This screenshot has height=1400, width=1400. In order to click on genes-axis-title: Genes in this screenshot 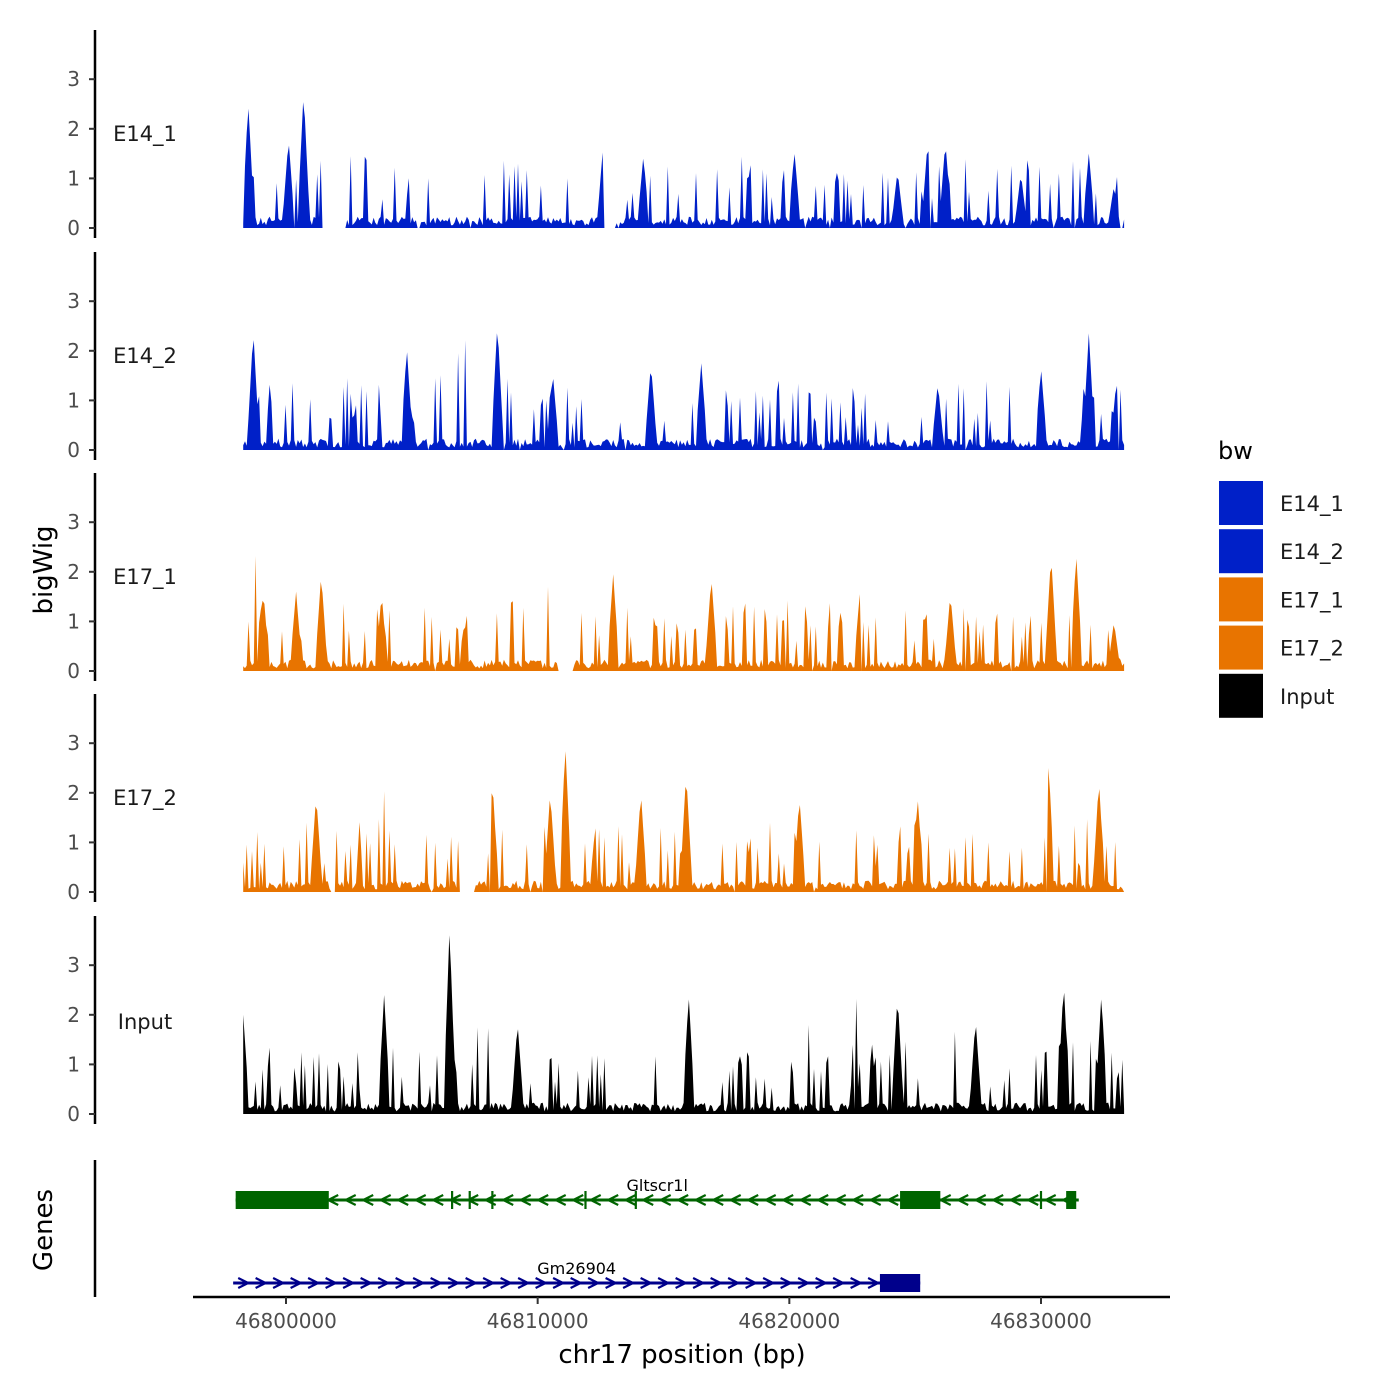, I will do `click(44, 1230)`.